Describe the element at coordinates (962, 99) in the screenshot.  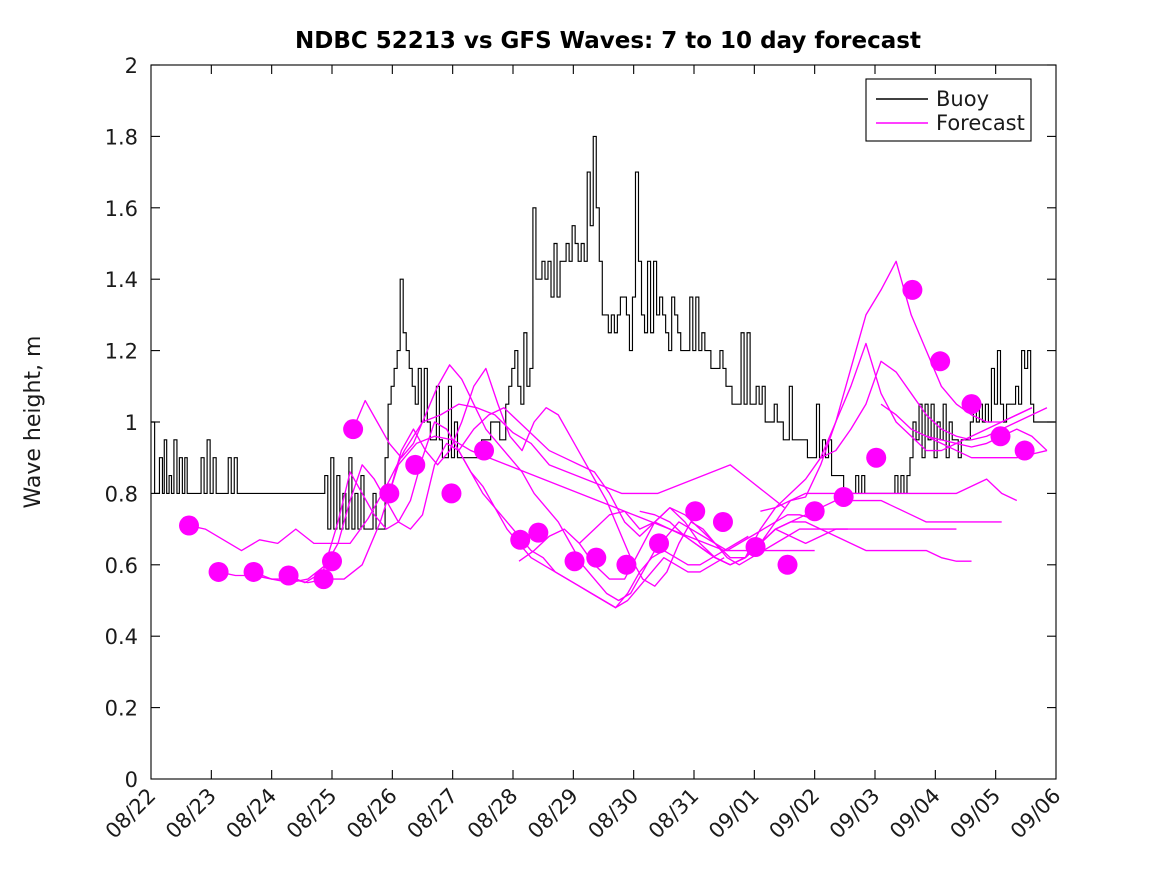
I see `legend-label-buoy: Buoy` at that location.